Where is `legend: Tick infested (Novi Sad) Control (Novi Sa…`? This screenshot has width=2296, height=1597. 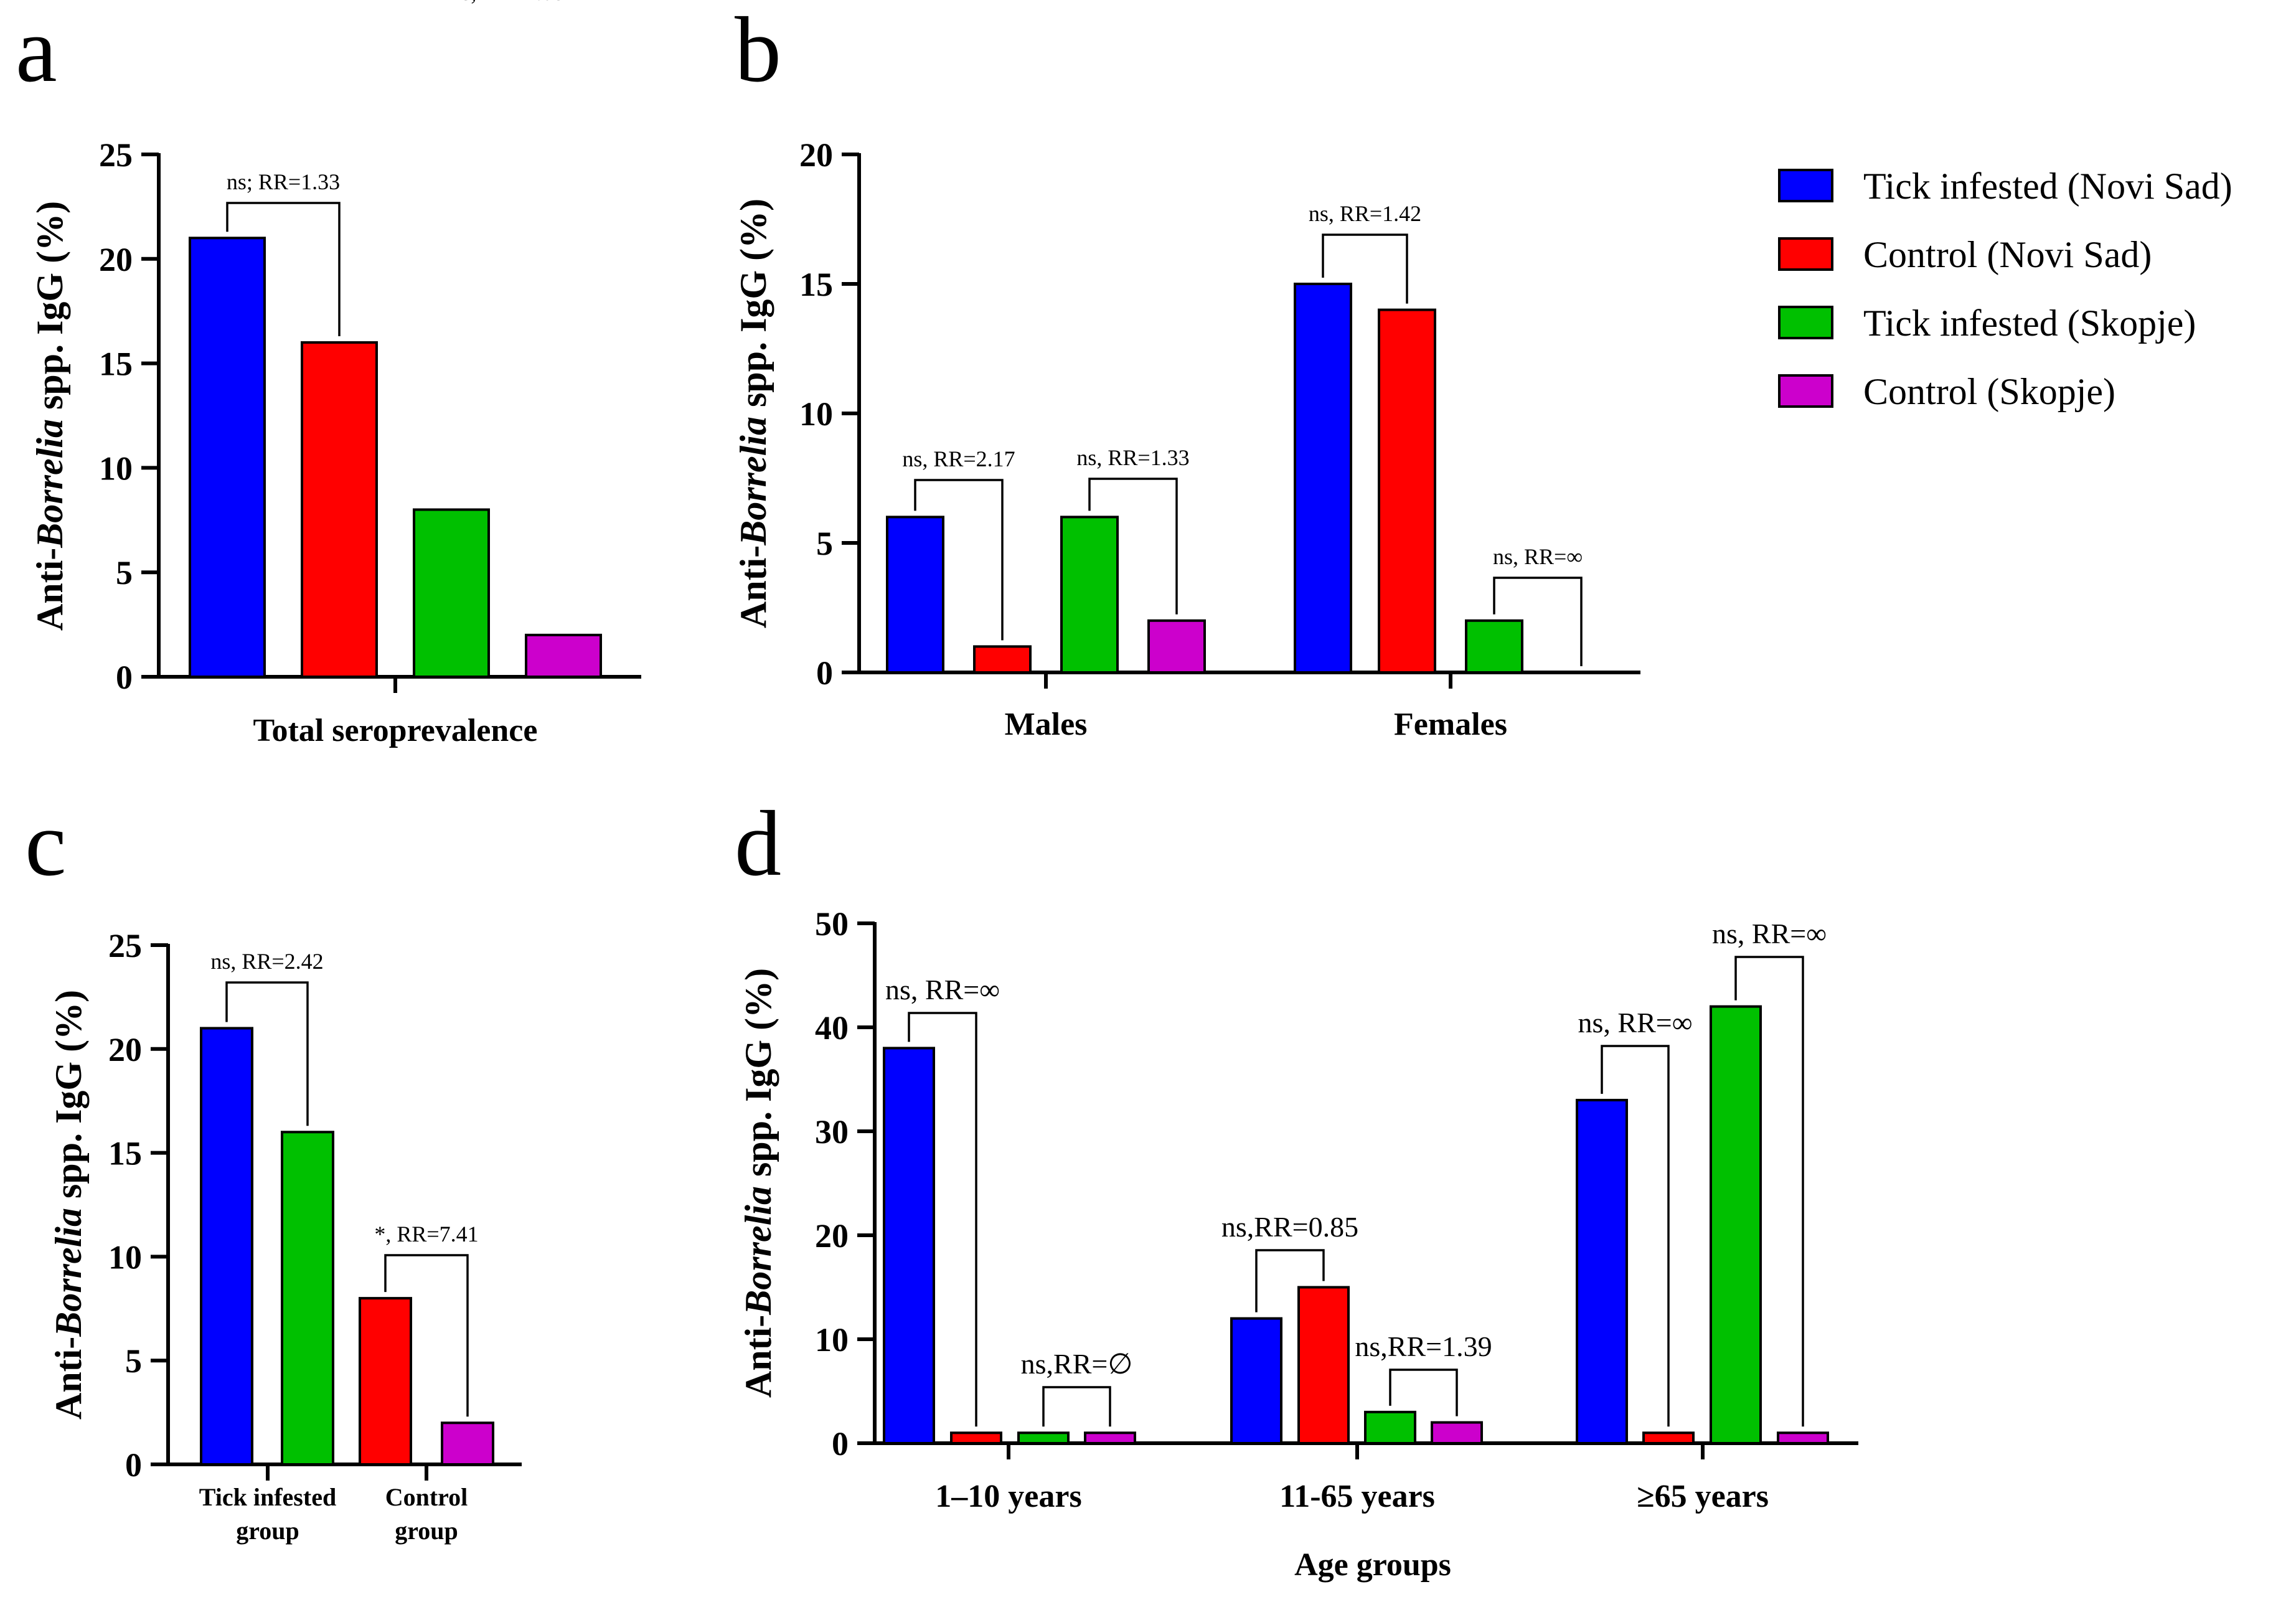 legend: Tick infested (Novi Sad) Control (Novi Sa… is located at coordinates (2005, 289).